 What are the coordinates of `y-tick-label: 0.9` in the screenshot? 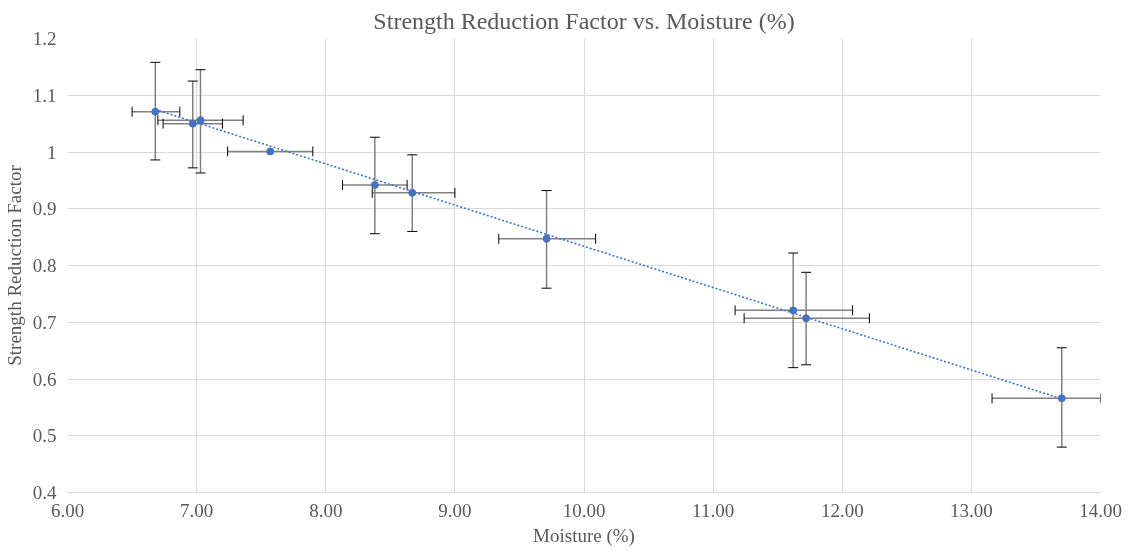 It's located at (44, 209).